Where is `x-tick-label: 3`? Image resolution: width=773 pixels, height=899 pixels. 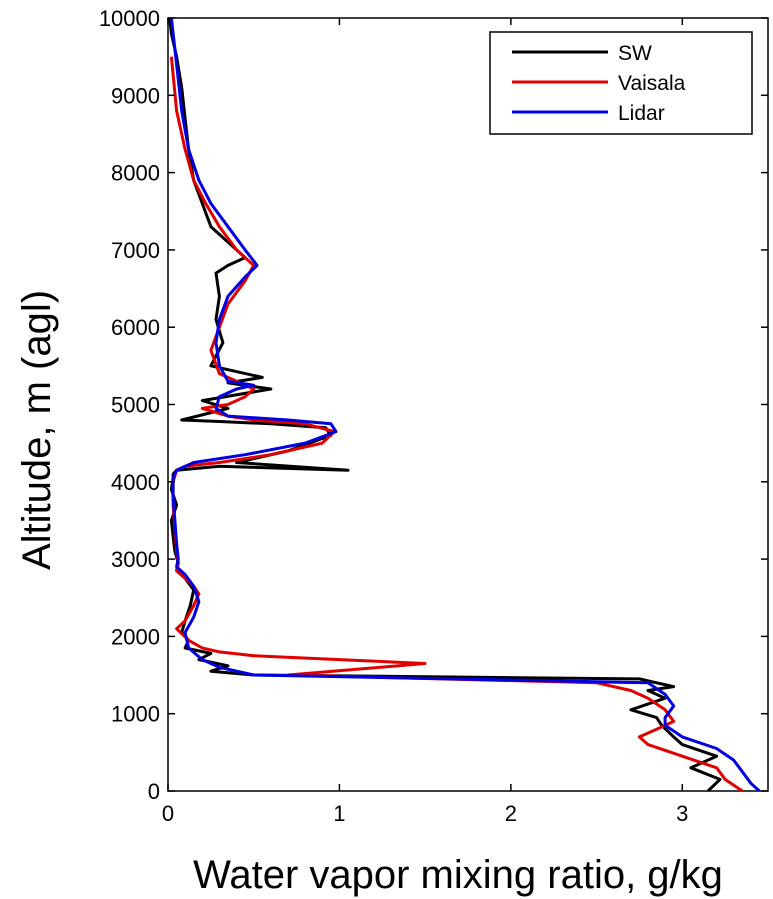
x-tick-label: 3 is located at coordinates (682, 813).